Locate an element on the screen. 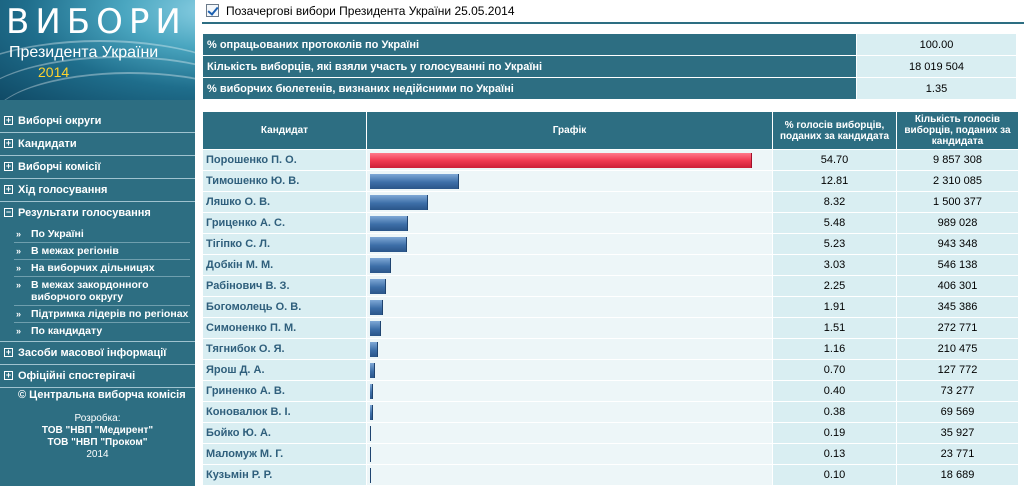 The width and height of the screenshot is (1024, 486). table-row: Гриненко А. В. 0.40 73 277 is located at coordinates (610, 391).